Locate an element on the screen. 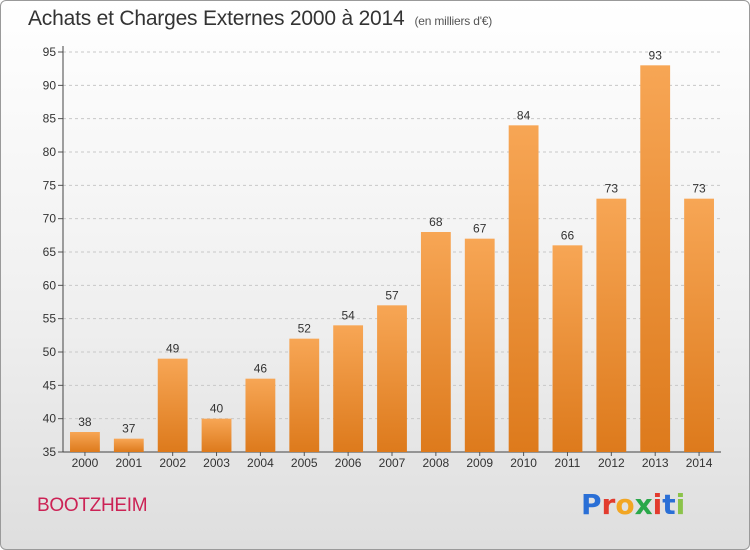  y-tick-label: 90 is located at coordinates (50, 85).